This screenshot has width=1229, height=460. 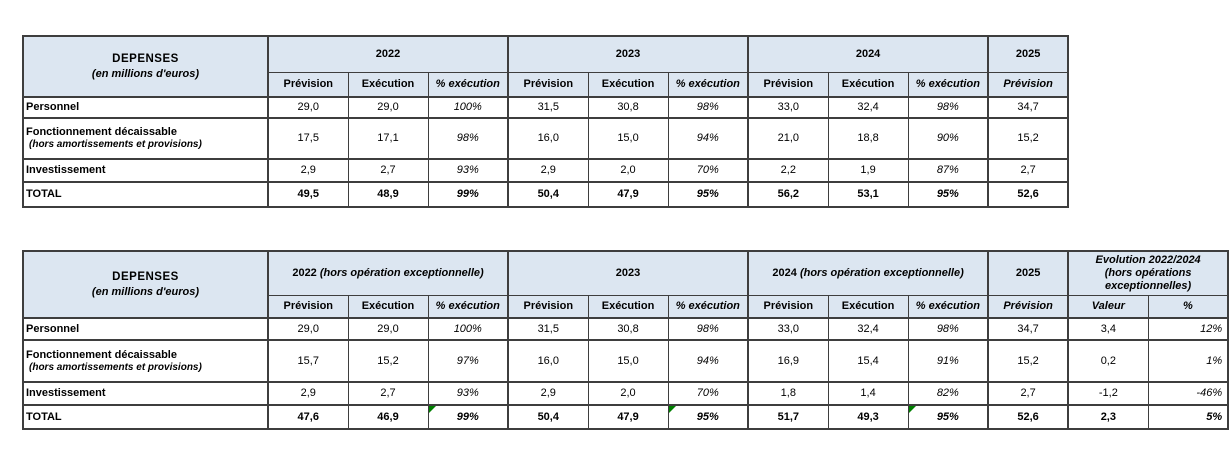 What do you see at coordinates (1108, 306) in the screenshot?
I see `col-header-valeur: Valeur` at bounding box center [1108, 306].